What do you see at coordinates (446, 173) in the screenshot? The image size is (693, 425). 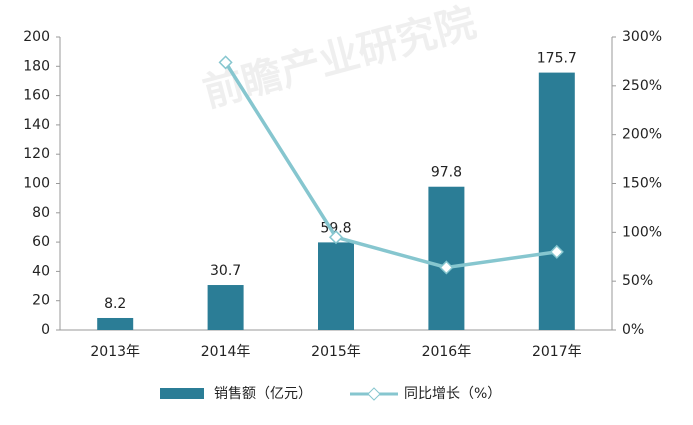 I see `data-label: 97.8` at bounding box center [446, 173].